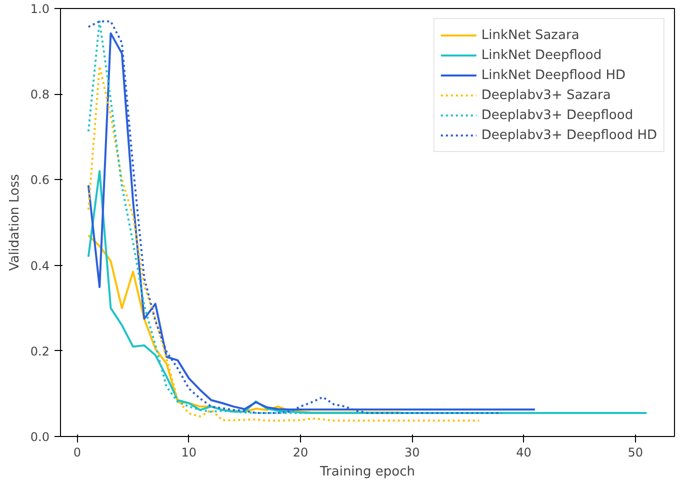 This screenshot has width=694, height=490. What do you see at coordinates (40, 180) in the screenshot?
I see `y-tick-label: 0.6` at bounding box center [40, 180].